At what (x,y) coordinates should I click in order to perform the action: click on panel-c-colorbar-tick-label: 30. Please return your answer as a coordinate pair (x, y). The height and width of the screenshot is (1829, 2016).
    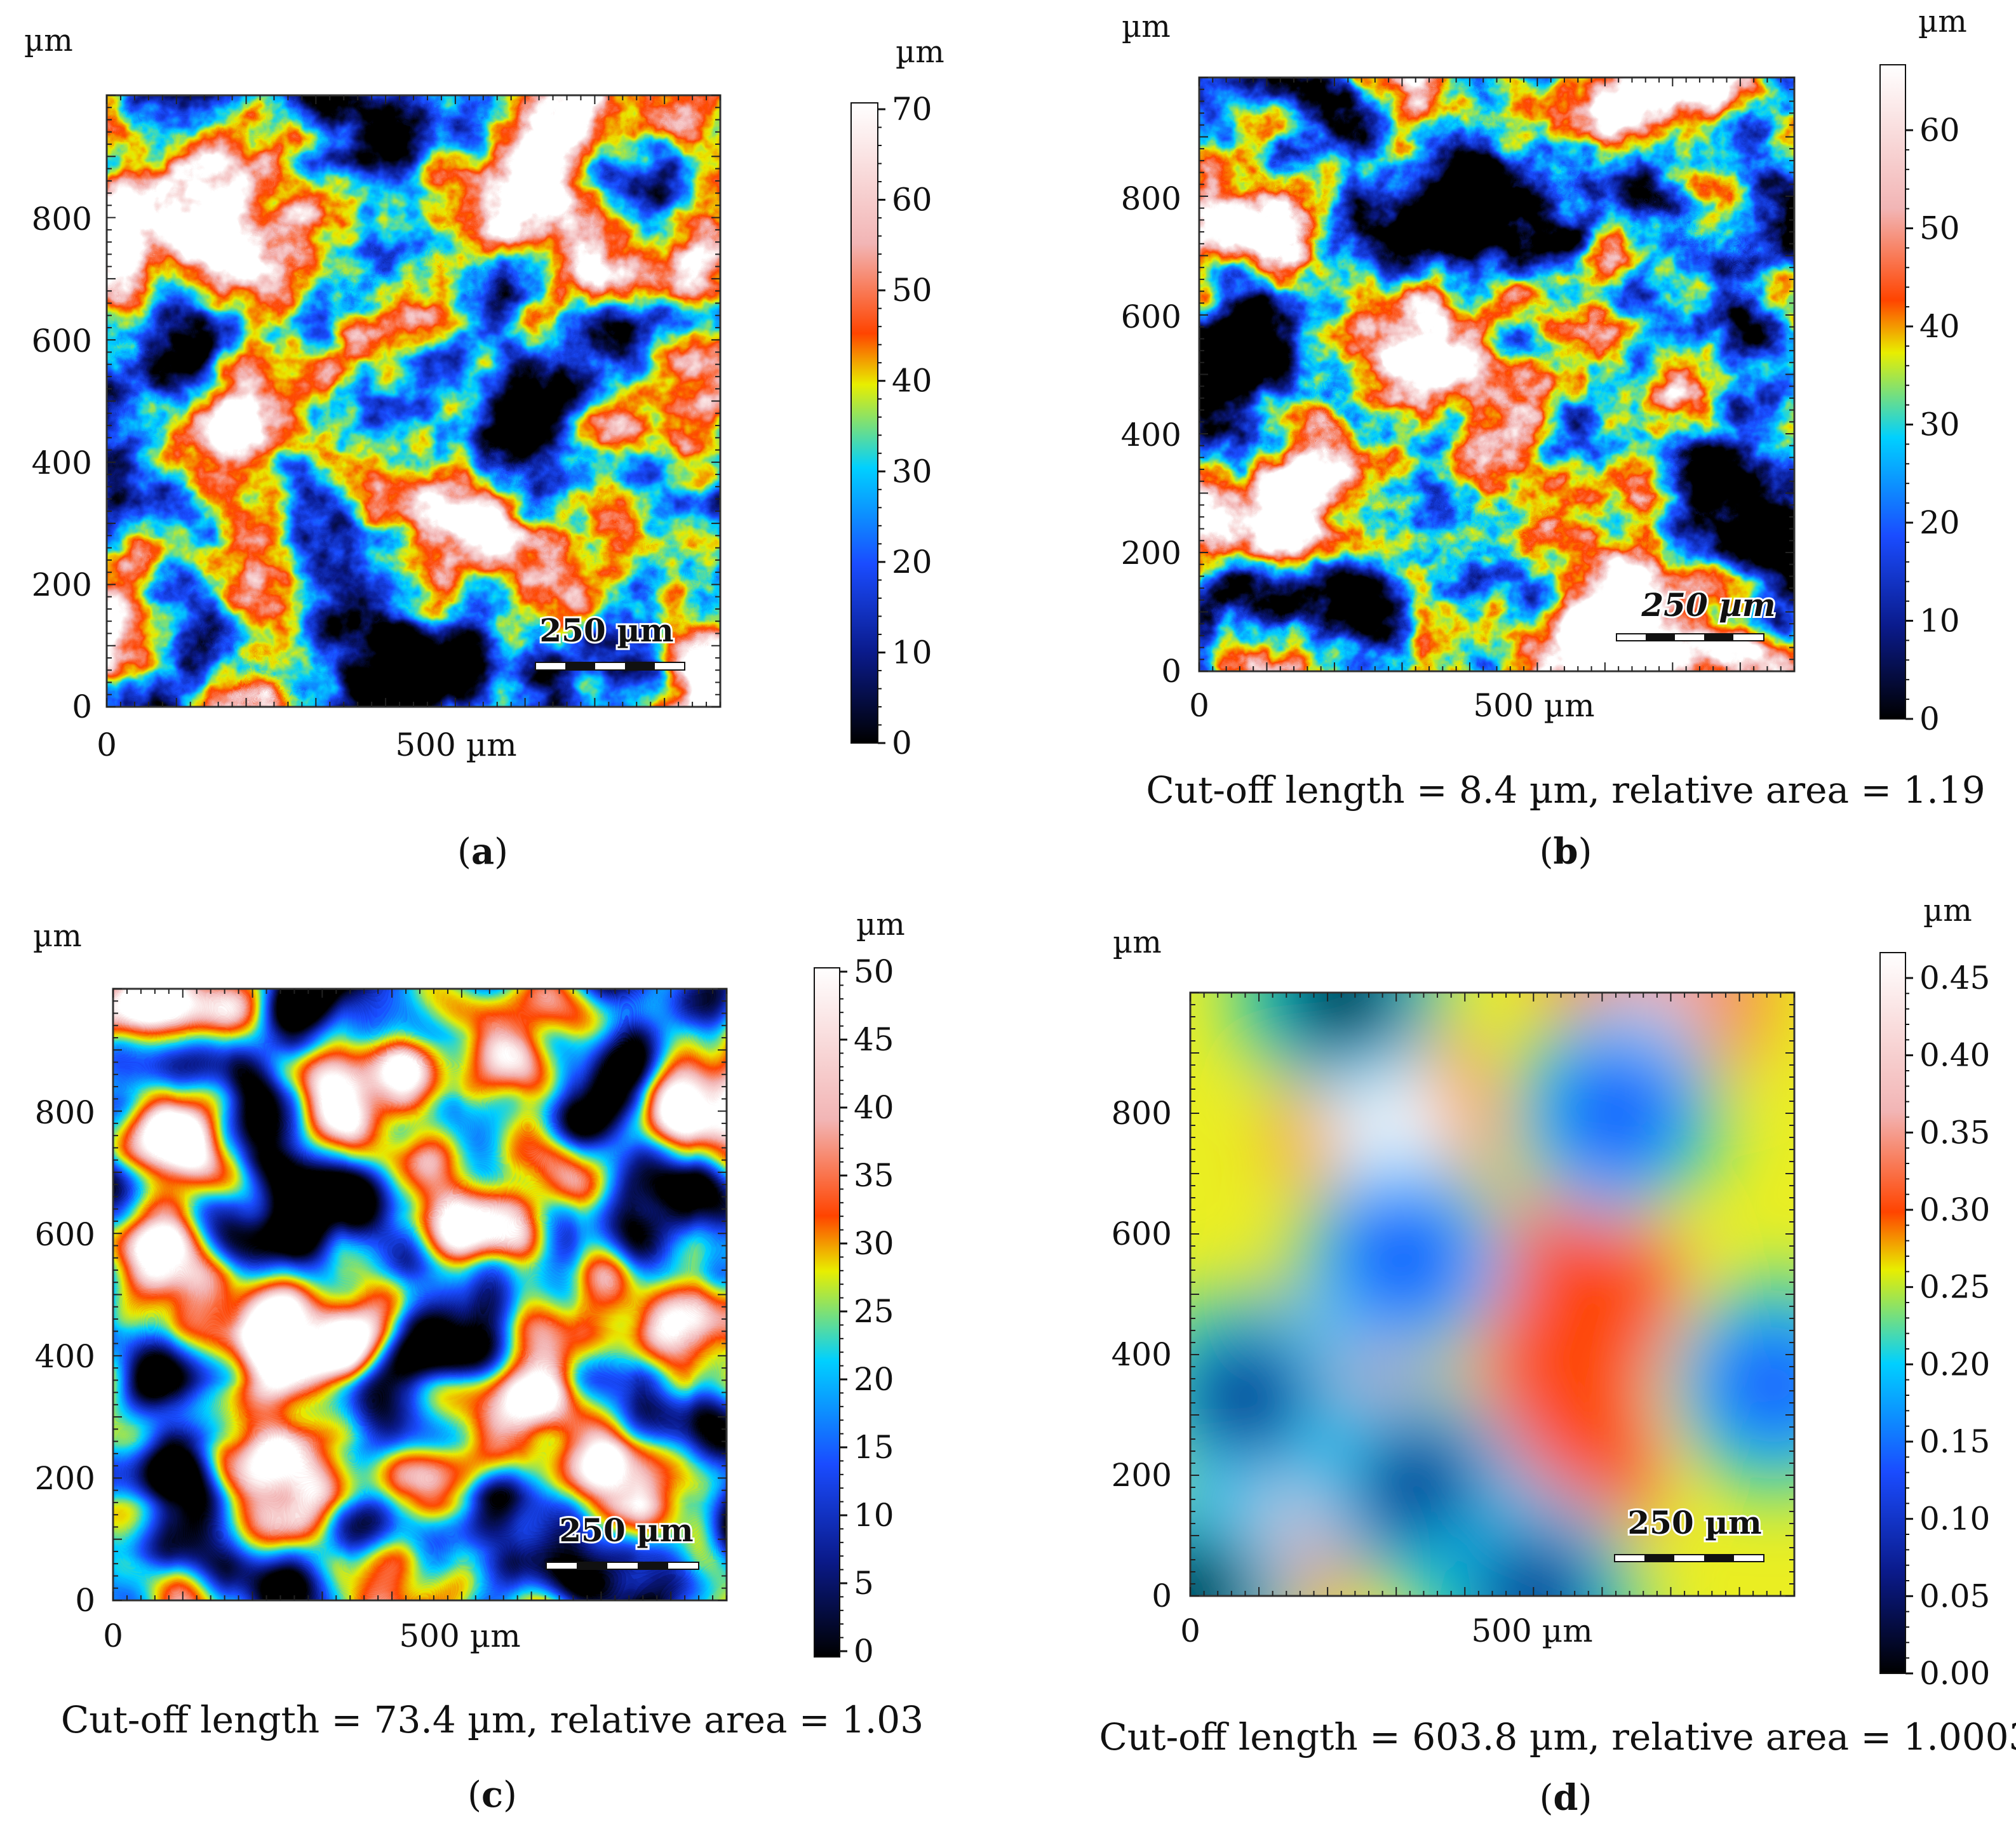
    Looking at the image, I should click on (874, 1244).